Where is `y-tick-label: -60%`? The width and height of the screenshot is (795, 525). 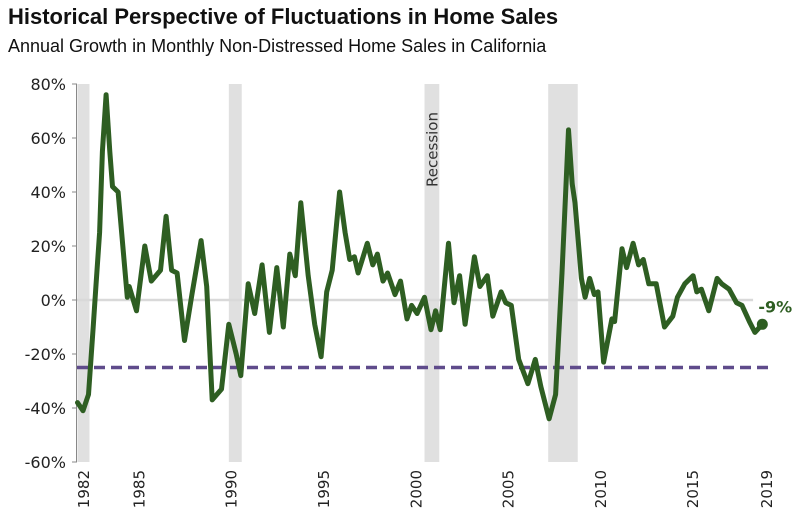
y-tick-label: -60% is located at coordinates (45, 462).